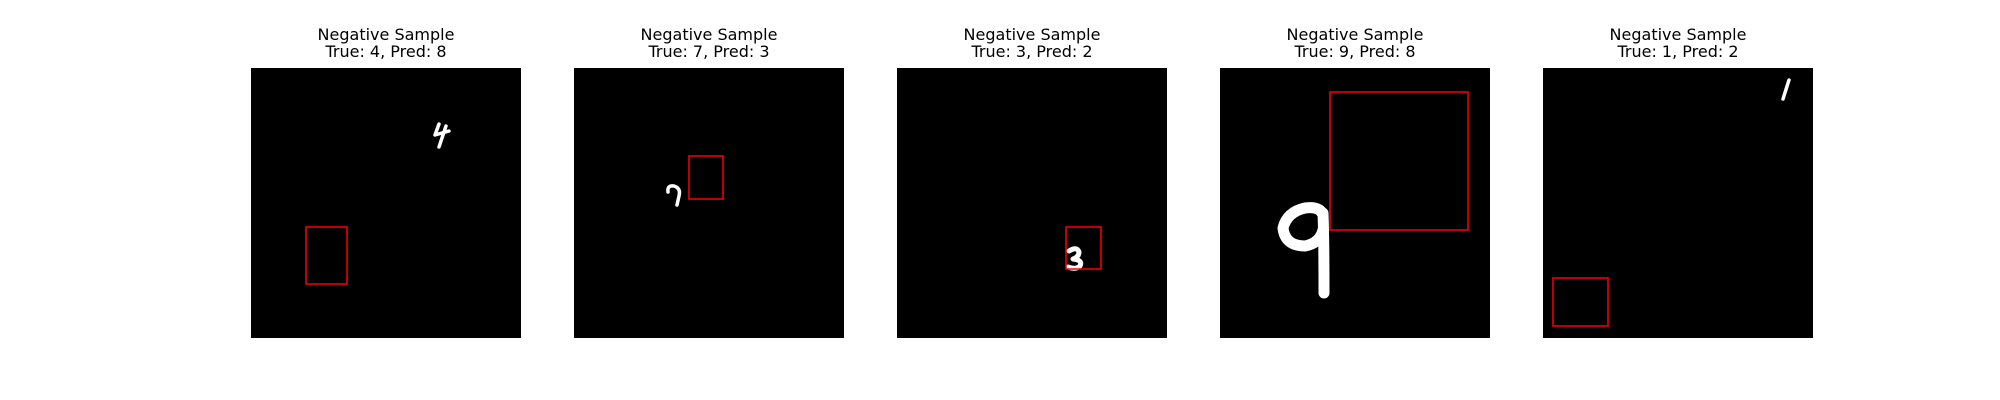  Describe the element at coordinates (709, 51) in the screenshot. I see `panel-subtitle-line: True: 7, Pred: 3` at that location.